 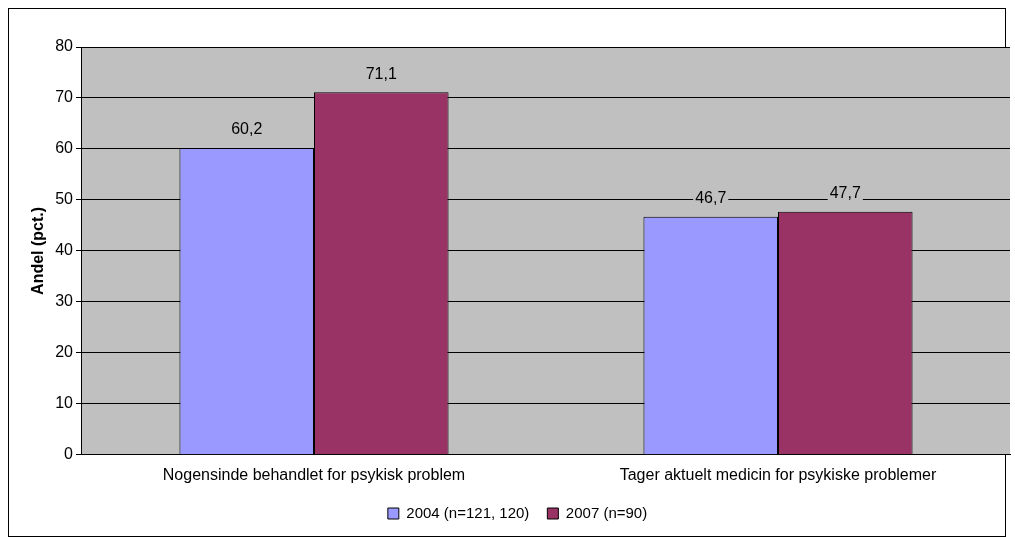 I want to click on y-axis-title: Andel (pct.), so click(x=38, y=250).